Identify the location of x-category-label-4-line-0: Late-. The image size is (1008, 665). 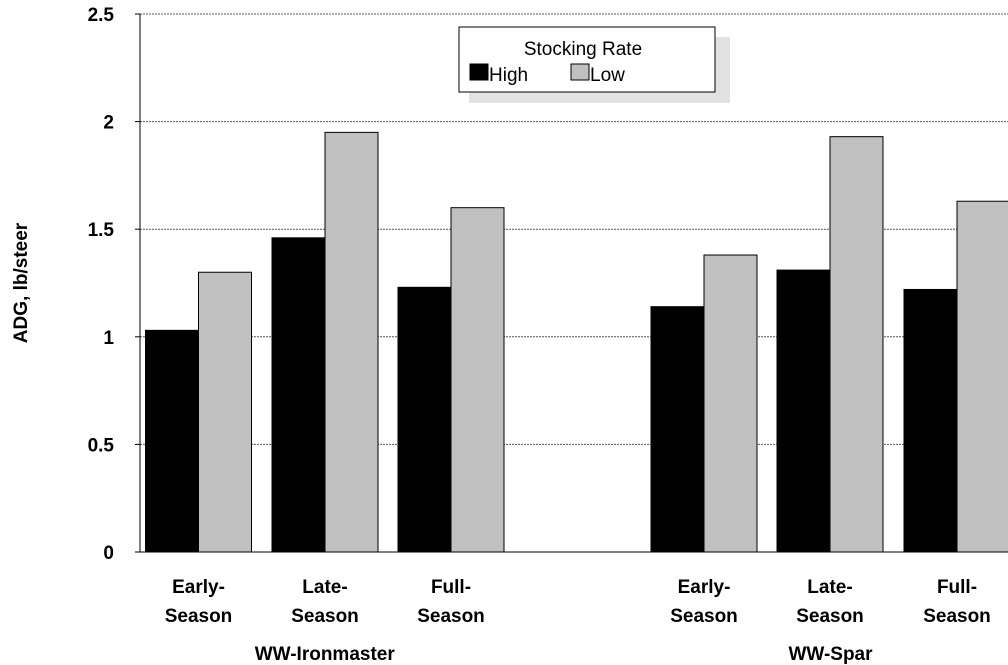
(829, 587).